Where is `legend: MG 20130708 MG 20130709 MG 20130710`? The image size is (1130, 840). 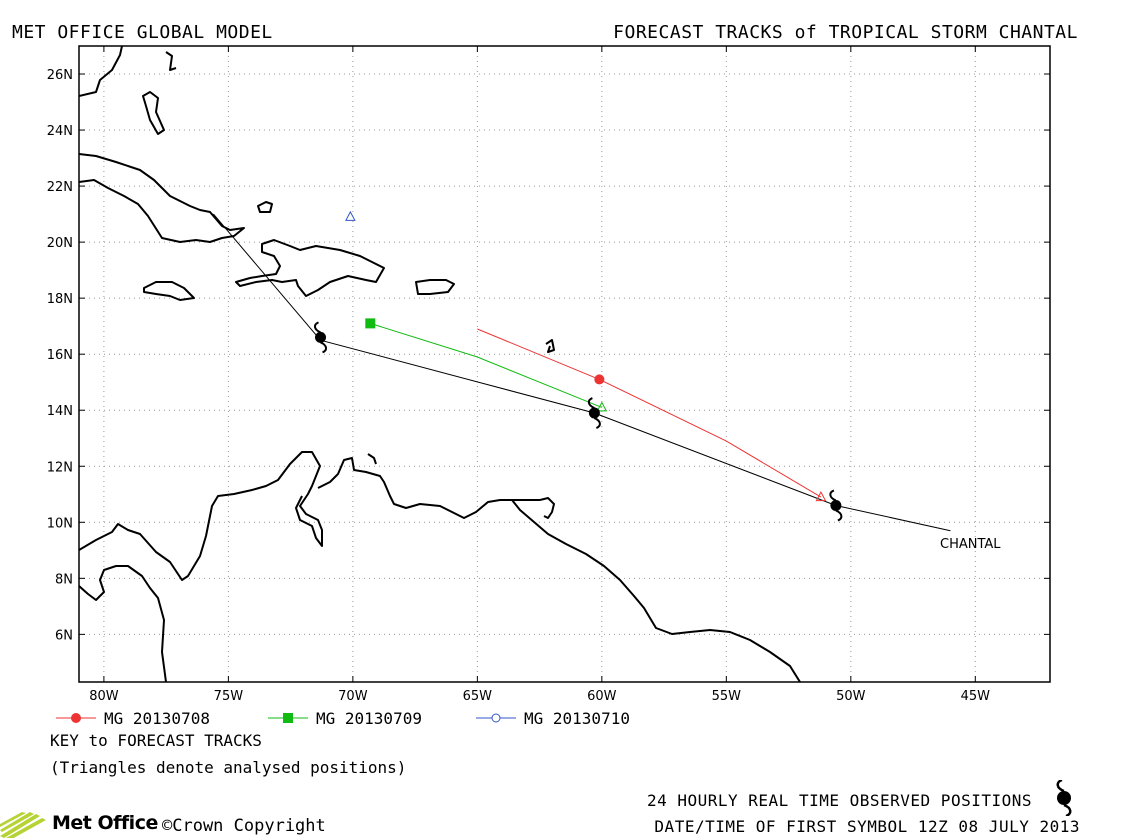 legend: MG 20130708 MG 20130709 MG 20130710 is located at coordinates (343, 718).